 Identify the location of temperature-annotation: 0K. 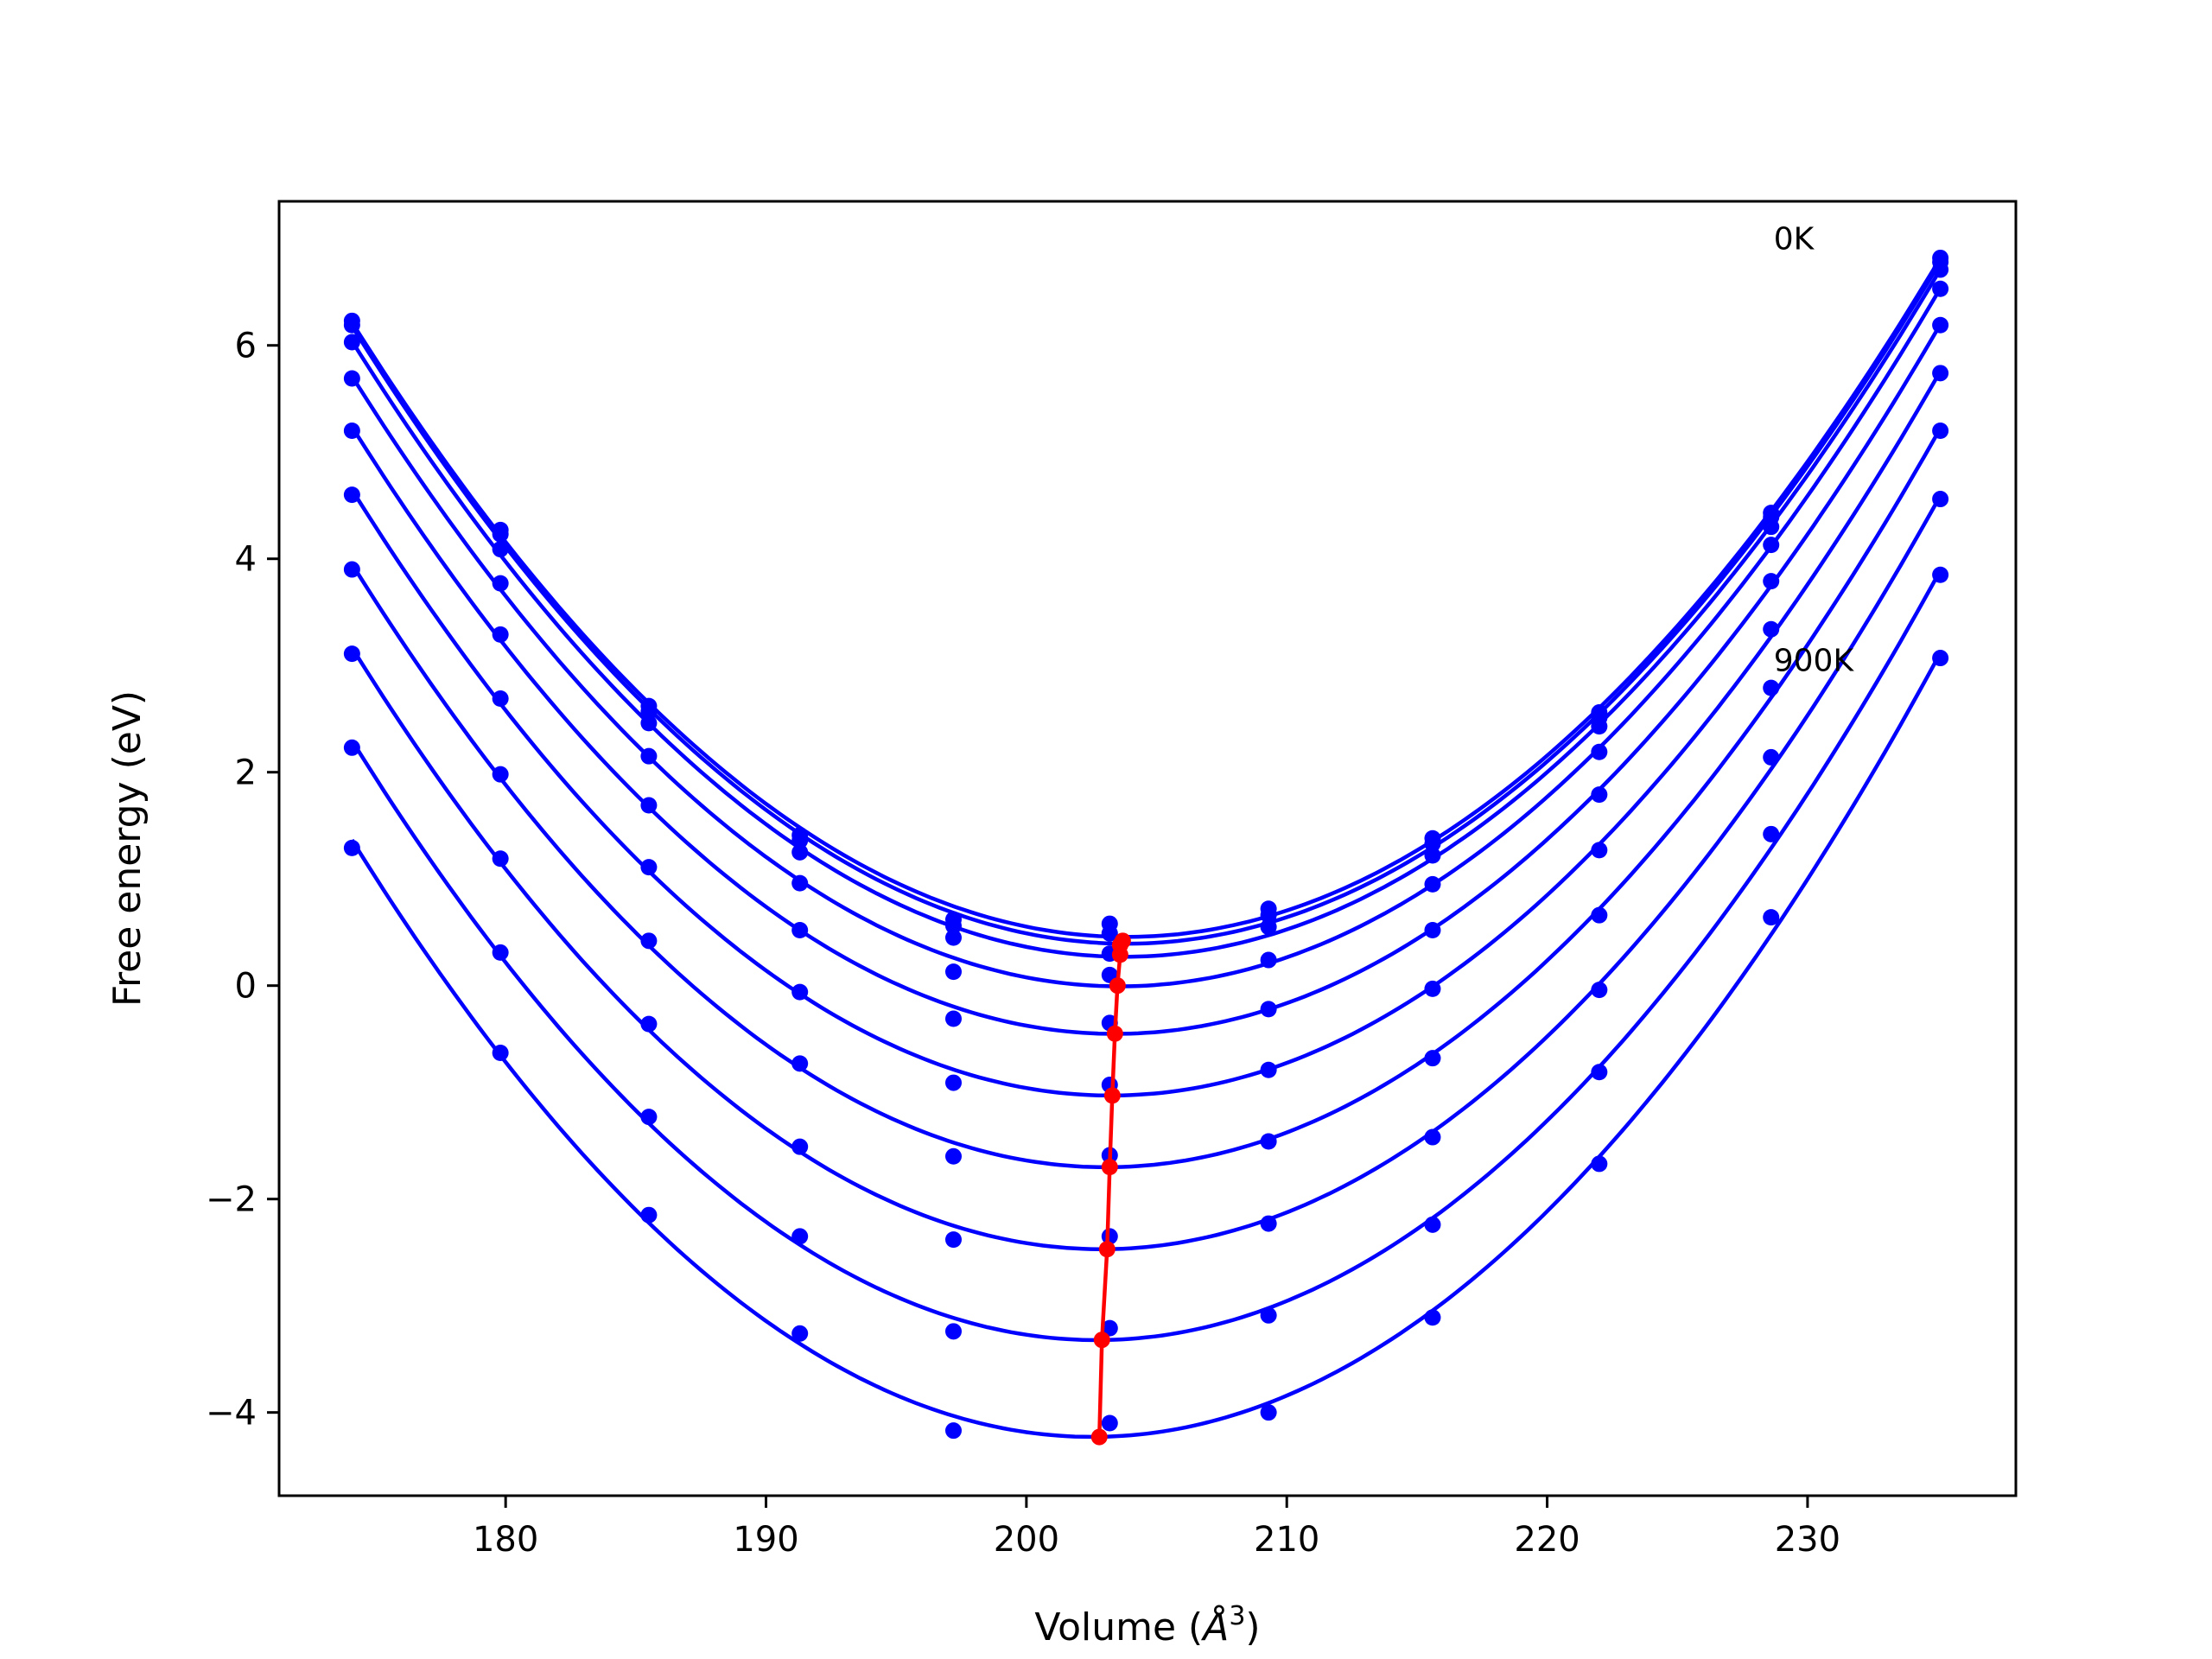
(1794, 239).